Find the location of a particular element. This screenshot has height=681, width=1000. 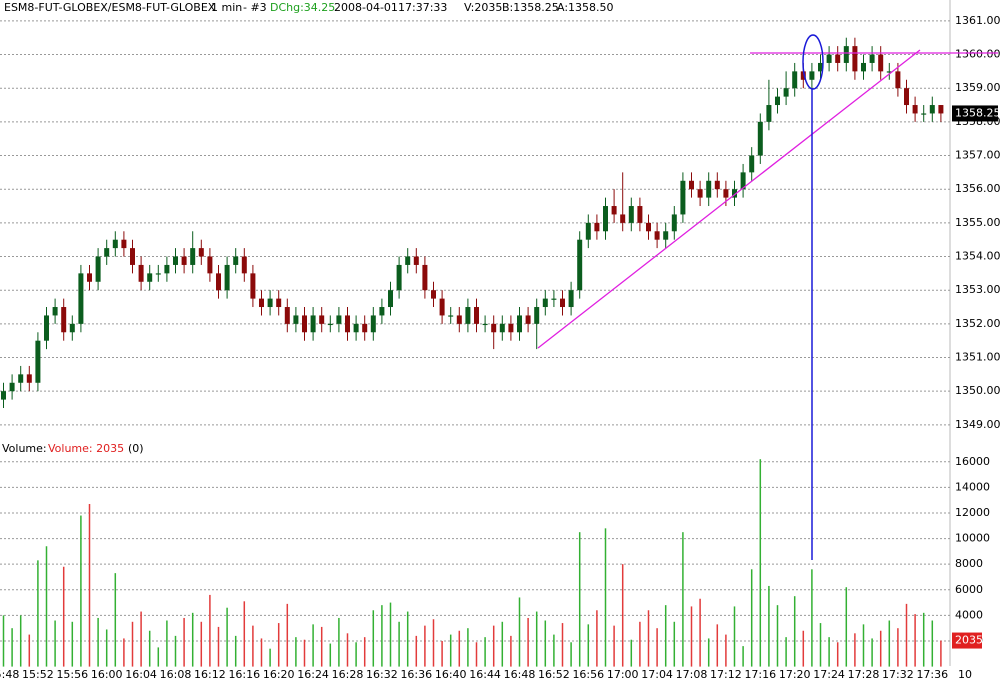

y-tick-label: 14000 is located at coordinates (972, 486).